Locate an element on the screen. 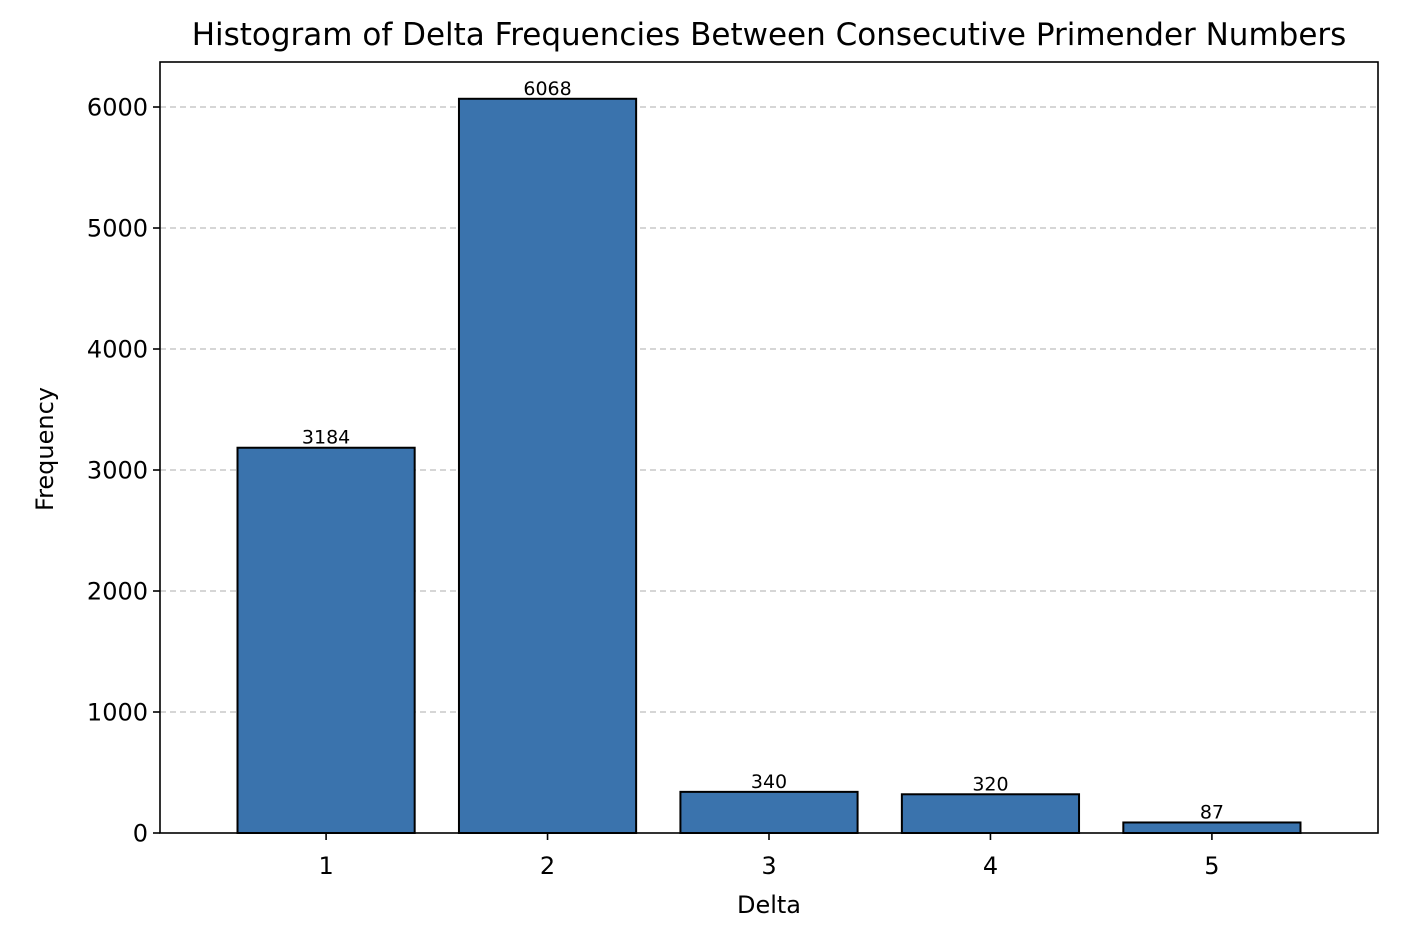 This screenshot has height=946, width=1404. y-tick-label: 3000 is located at coordinates (117, 471).